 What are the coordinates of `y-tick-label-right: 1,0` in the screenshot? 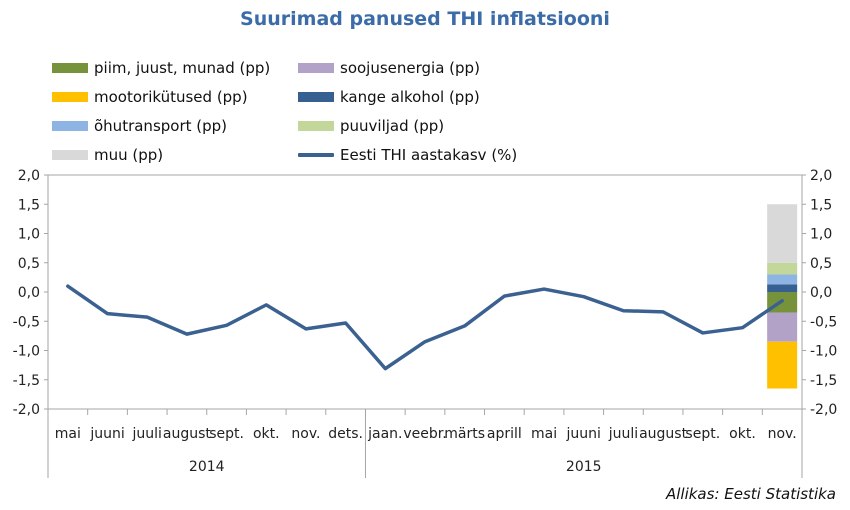 It's located at (821, 235).